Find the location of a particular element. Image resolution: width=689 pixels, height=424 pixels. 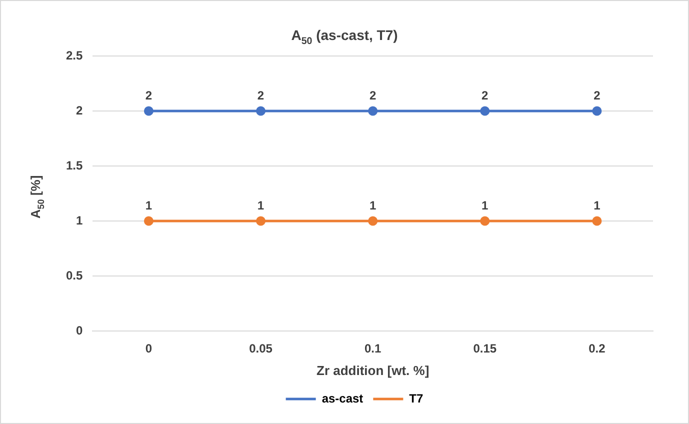

legend-label: as-cast is located at coordinates (343, 398).